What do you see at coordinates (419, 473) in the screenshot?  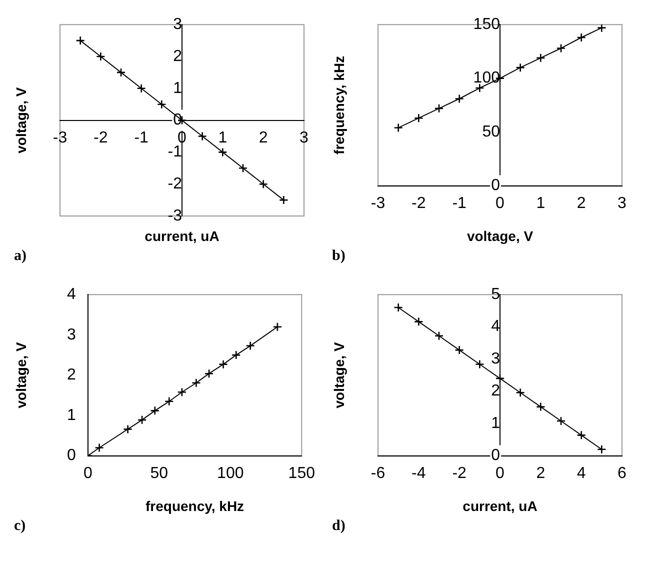 I see `x-tick-label: -4` at bounding box center [419, 473].